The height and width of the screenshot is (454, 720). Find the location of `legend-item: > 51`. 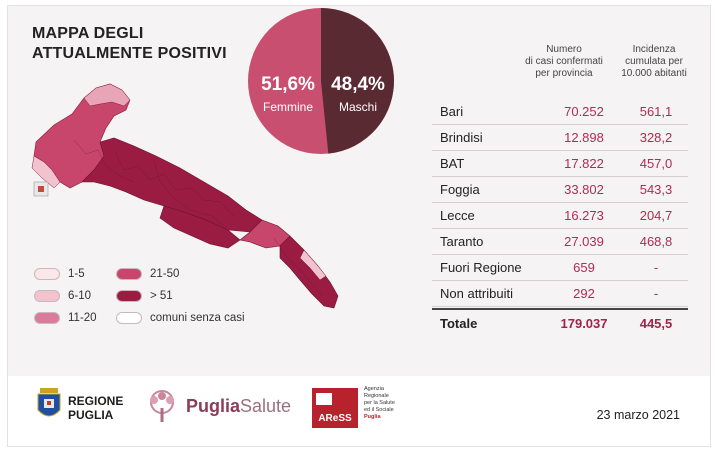

legend-item: > 51 is located at coordinates (144, 296).